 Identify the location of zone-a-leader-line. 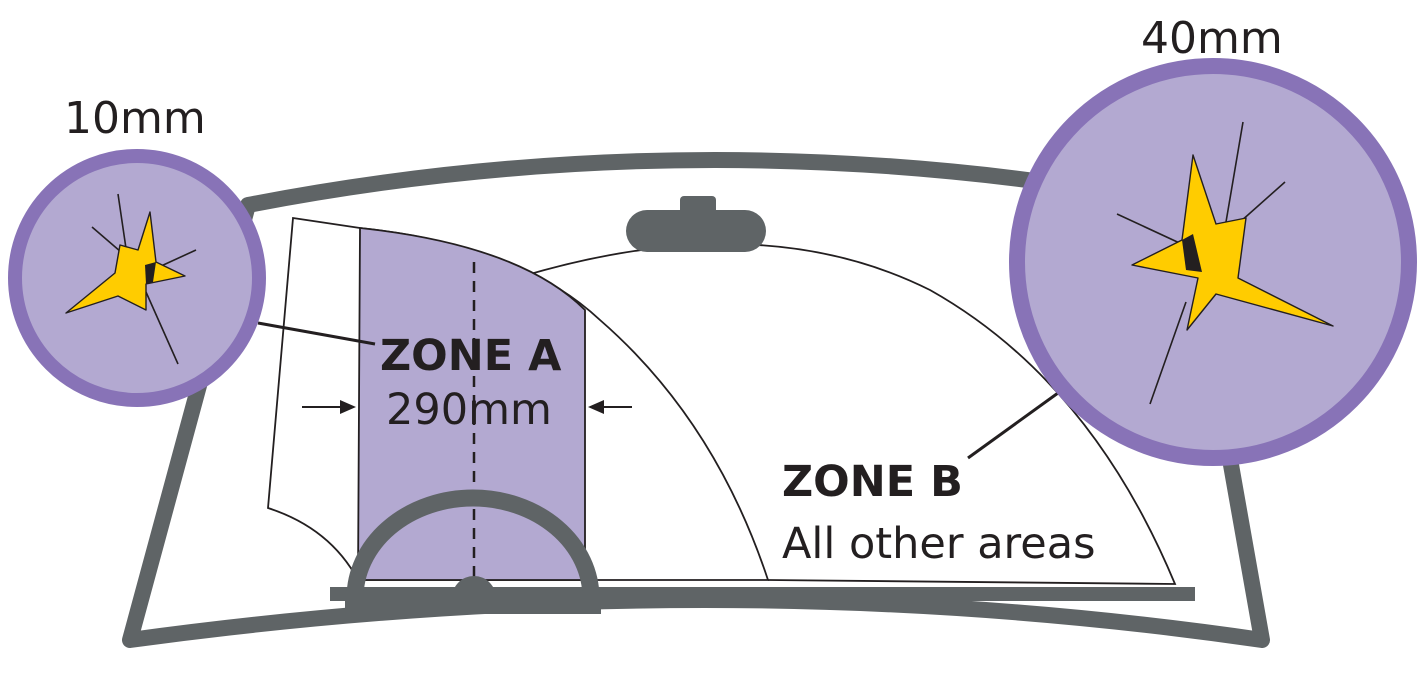
(316, 333).